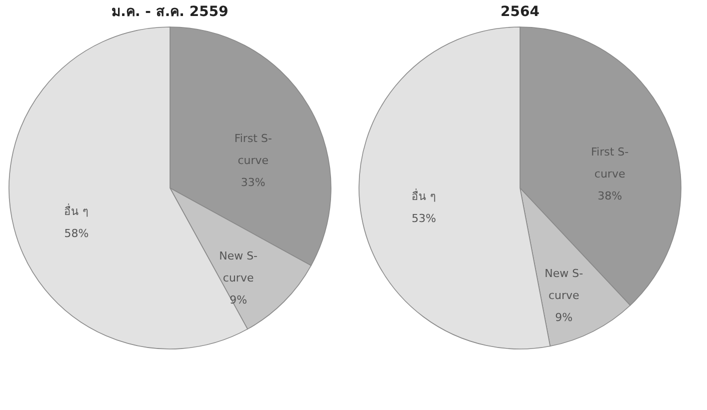  Describe the element at coordinates (170, 12) in the screenshot. I see `chart-title: ม.ค. - ส.ค. 2559` at that location.